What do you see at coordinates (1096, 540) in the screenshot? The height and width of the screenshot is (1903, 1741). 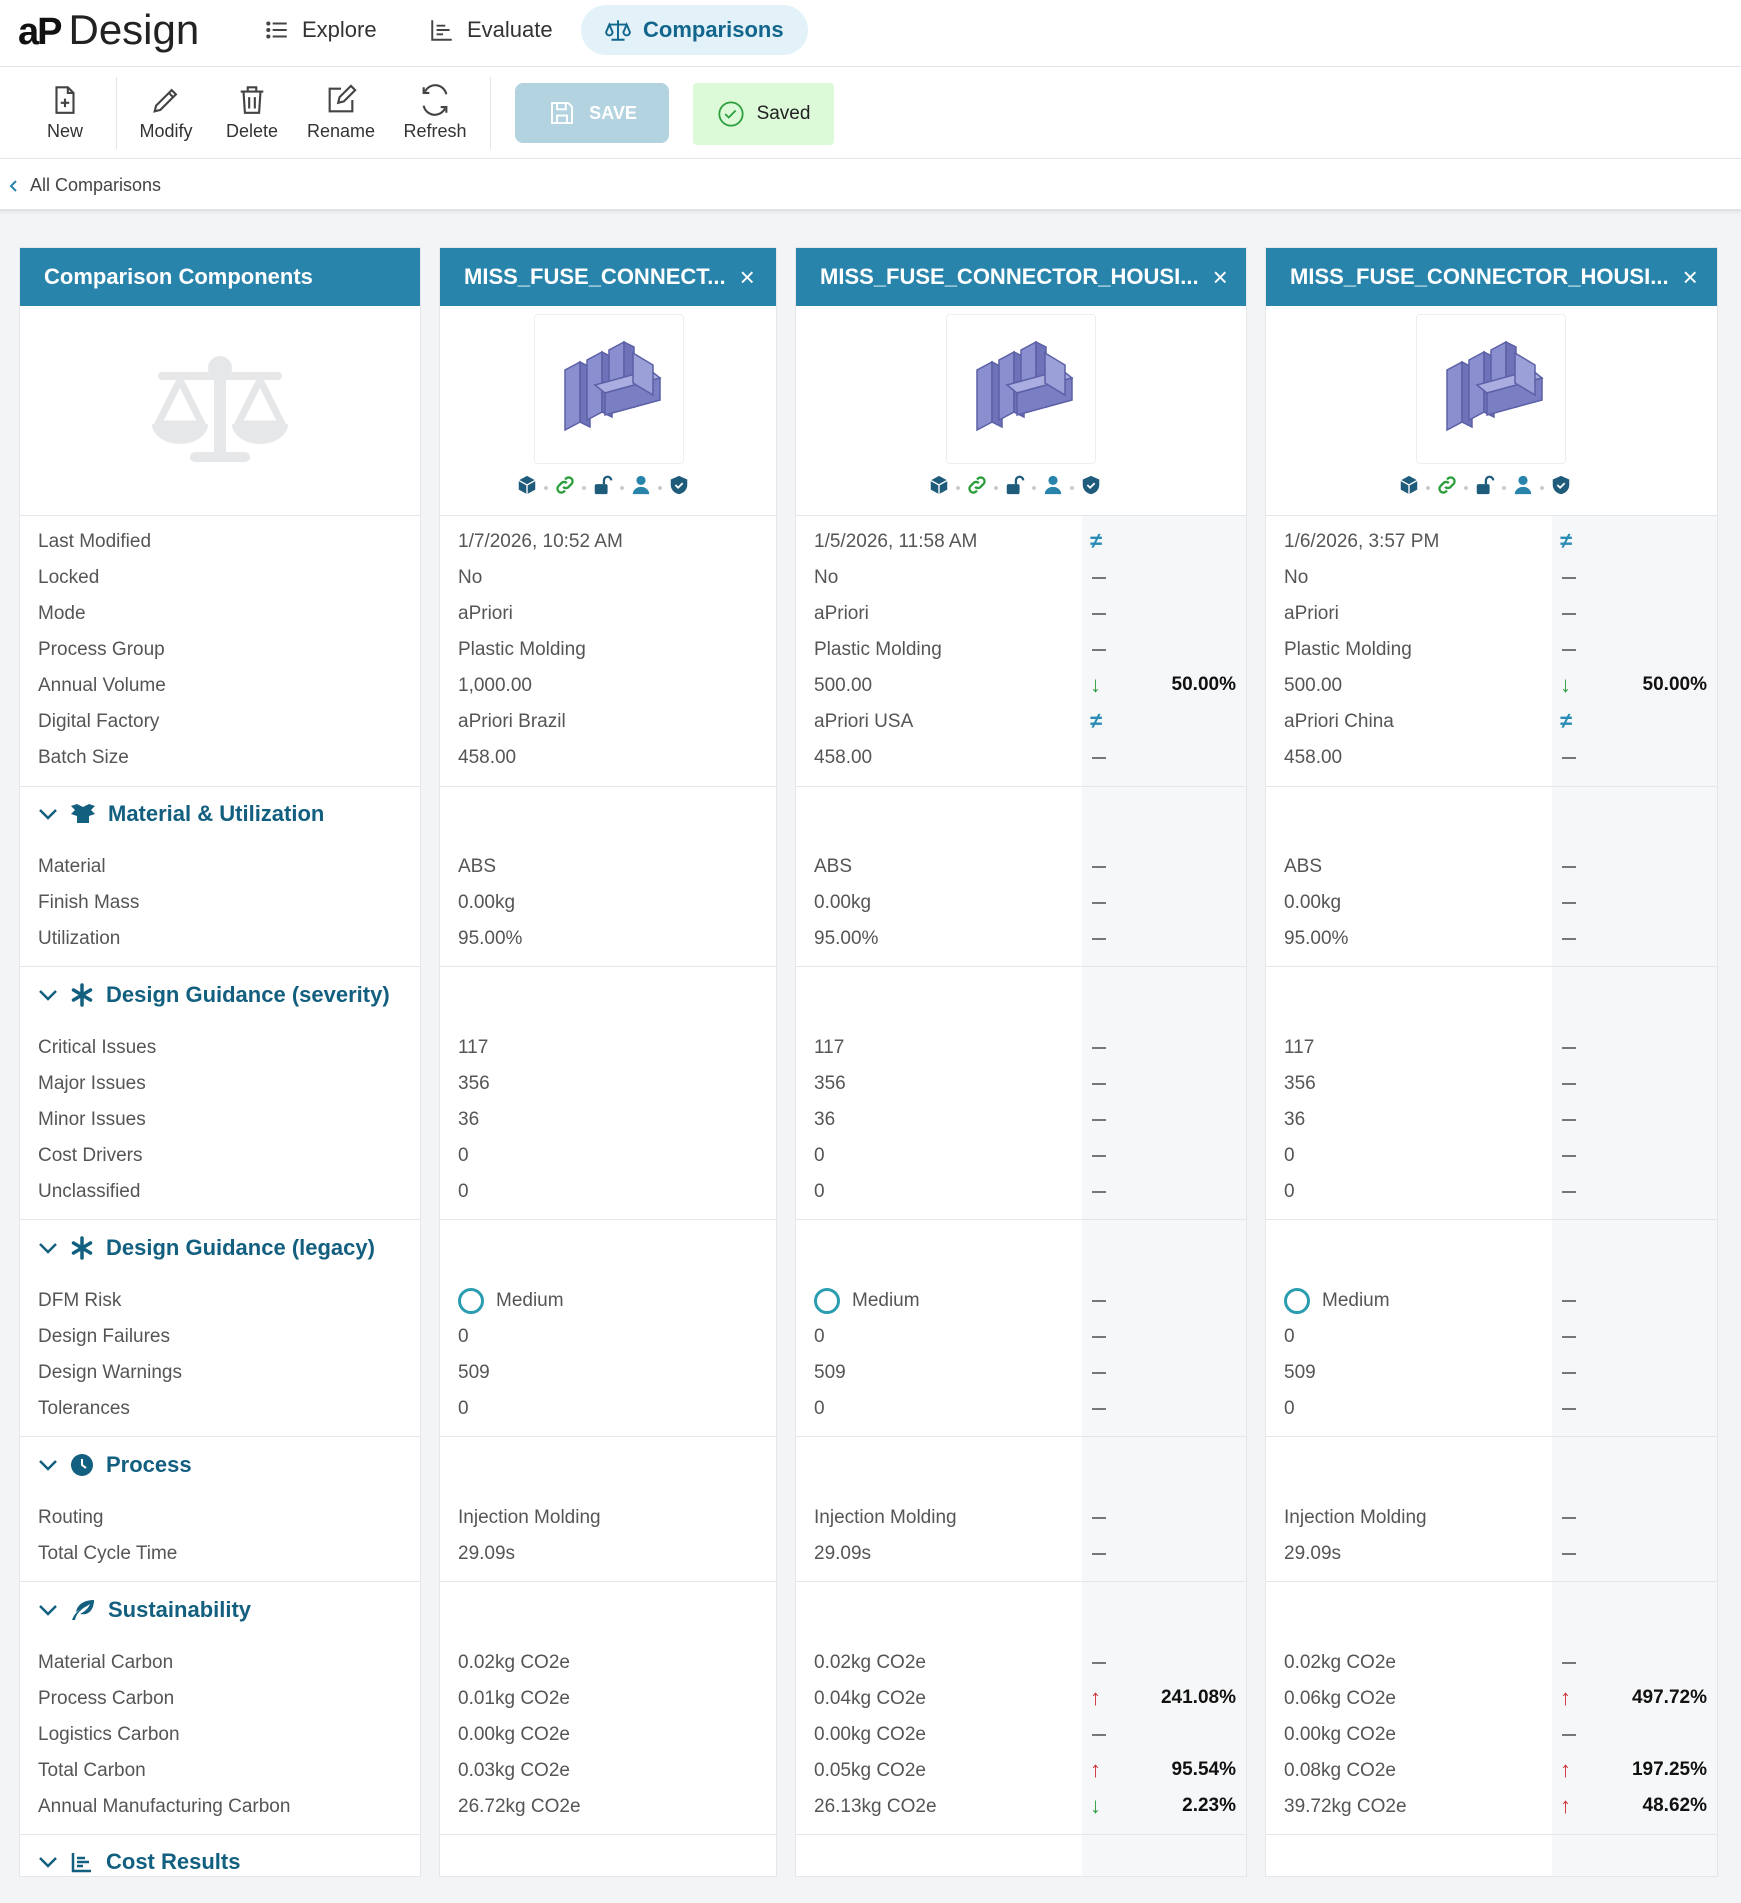 I see `not-equal-icon: ≠` at bounding box center [1096, 540].